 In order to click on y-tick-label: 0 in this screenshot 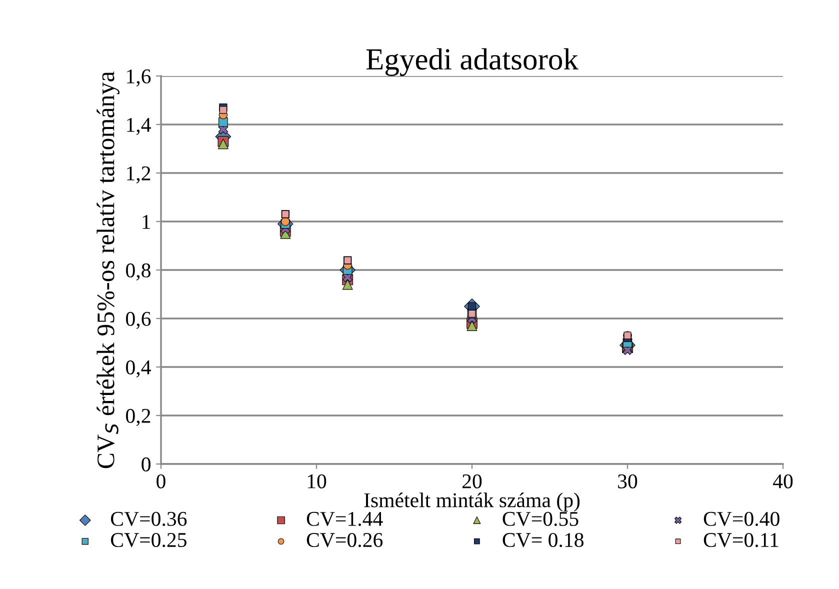, I will do `click(146, 464)`.